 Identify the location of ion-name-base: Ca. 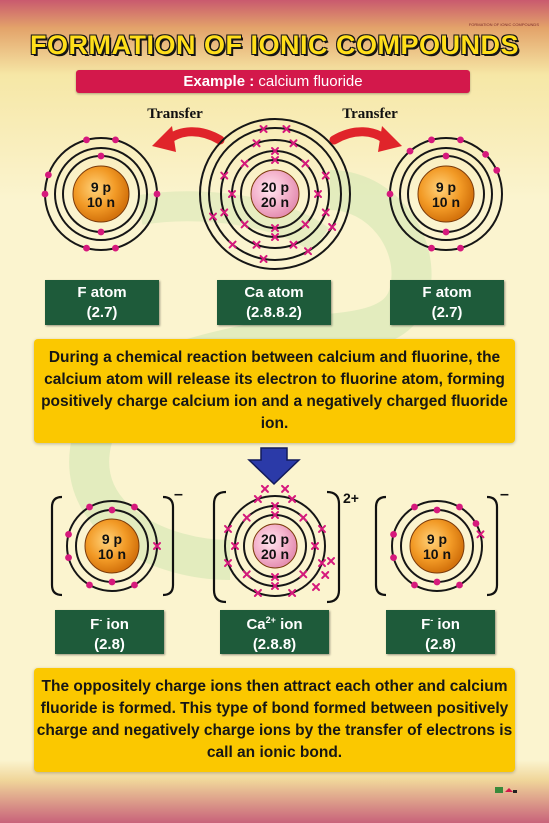
(256, 624).